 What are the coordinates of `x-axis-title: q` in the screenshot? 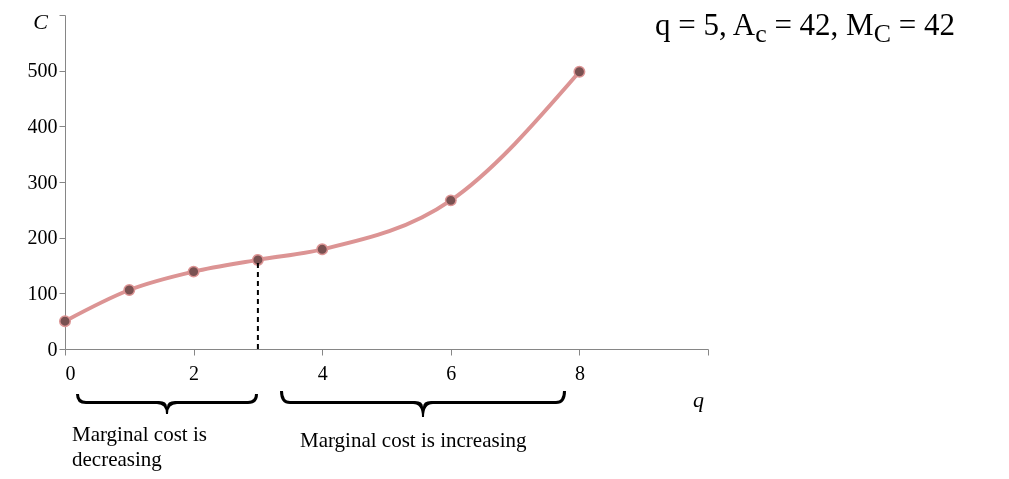 It's located at (698, 399).